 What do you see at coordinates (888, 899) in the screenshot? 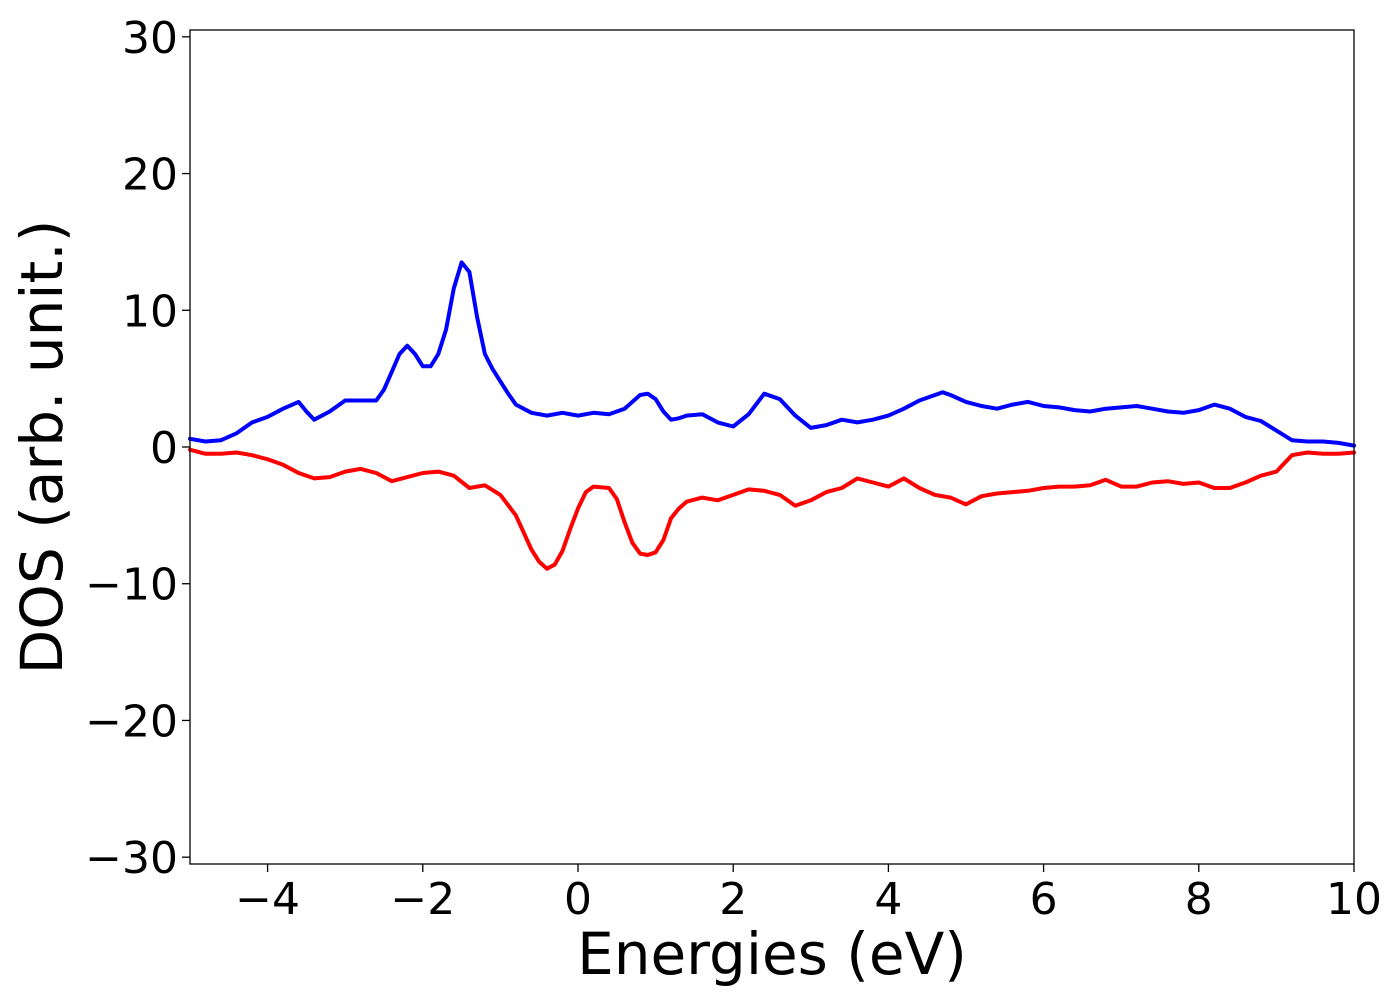
I see `x-tick-label: 4` at bounding box center [888, 899].